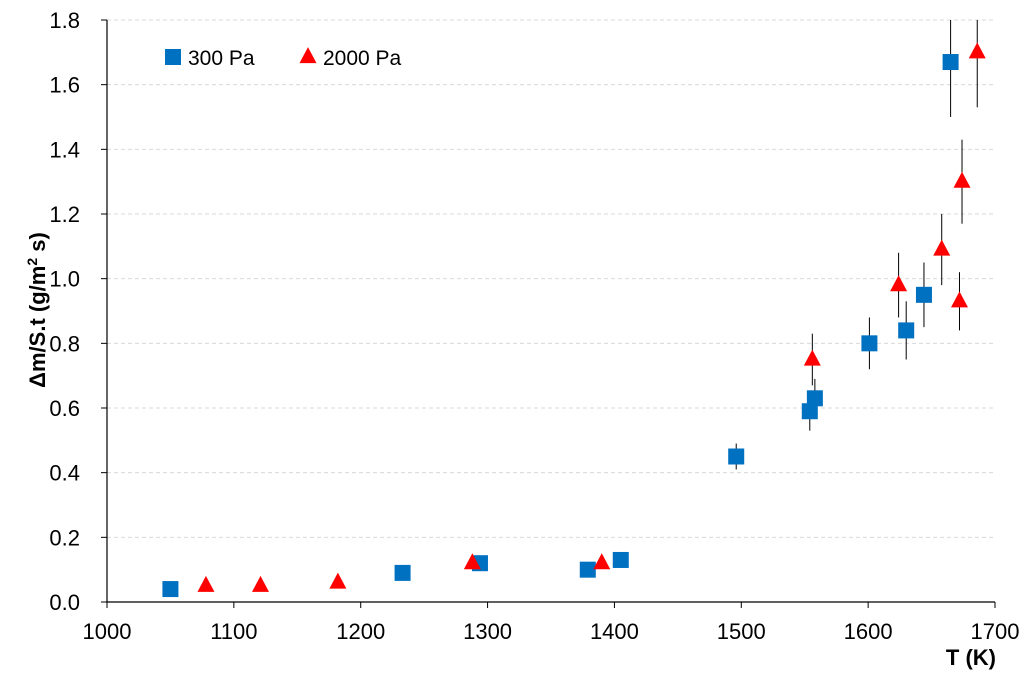  I want to click on y-tick-label: 0.8, so click(64, 343).